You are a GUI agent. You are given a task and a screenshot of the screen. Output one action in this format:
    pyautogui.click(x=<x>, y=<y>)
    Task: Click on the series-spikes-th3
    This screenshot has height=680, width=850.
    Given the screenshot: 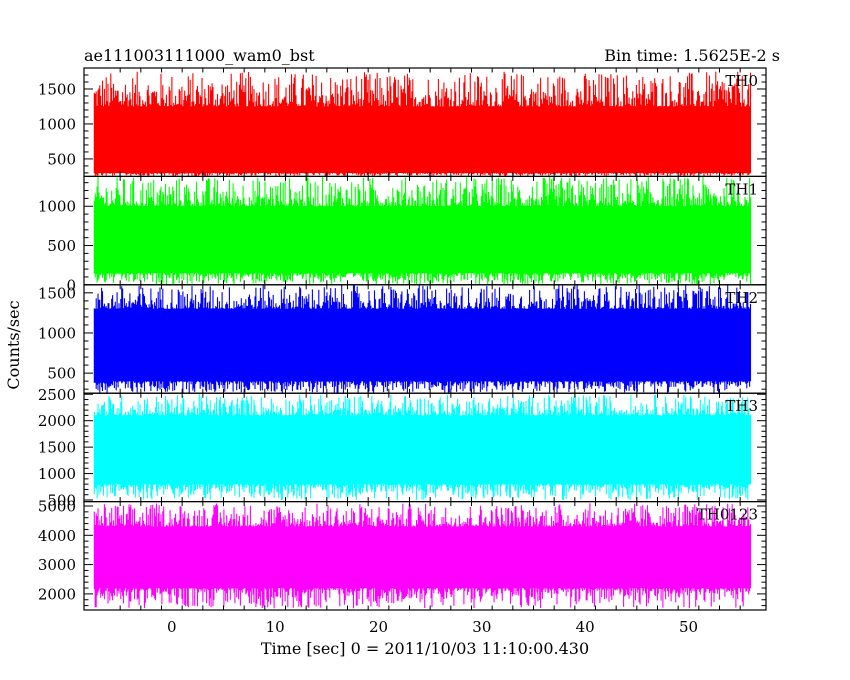 What is the action you would take?
    pyautogui.click(x=422, y=447)
    